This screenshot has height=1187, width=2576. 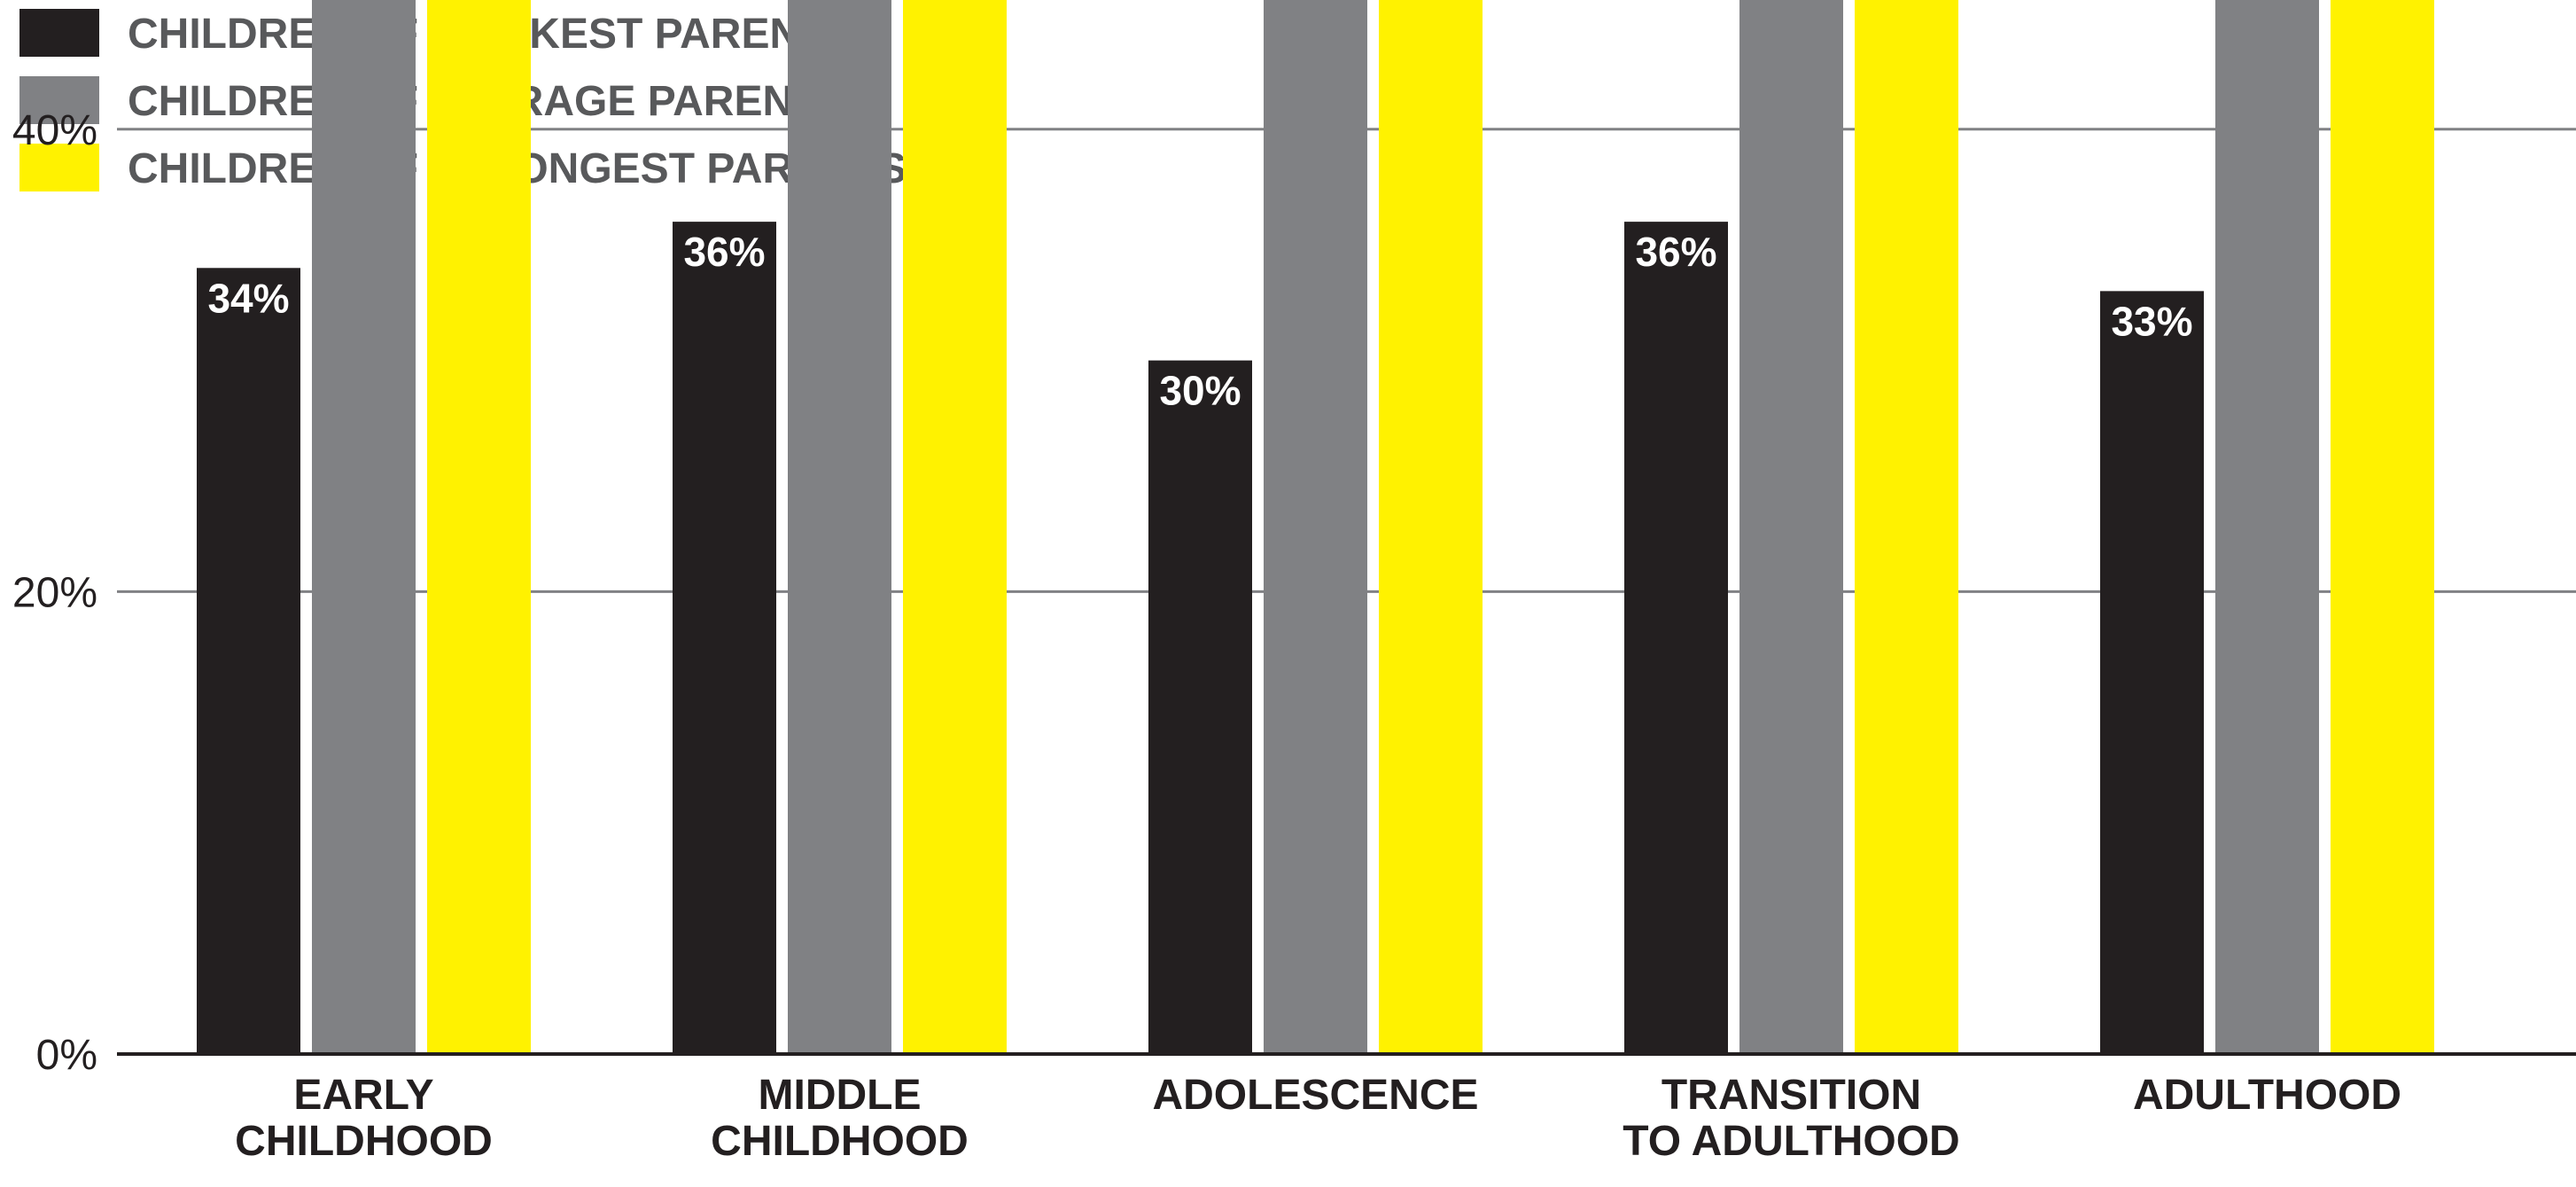 I want to click on x-tick-label: TRANSITION TO ADULTHOOD, so click(x=1791, y=1118).